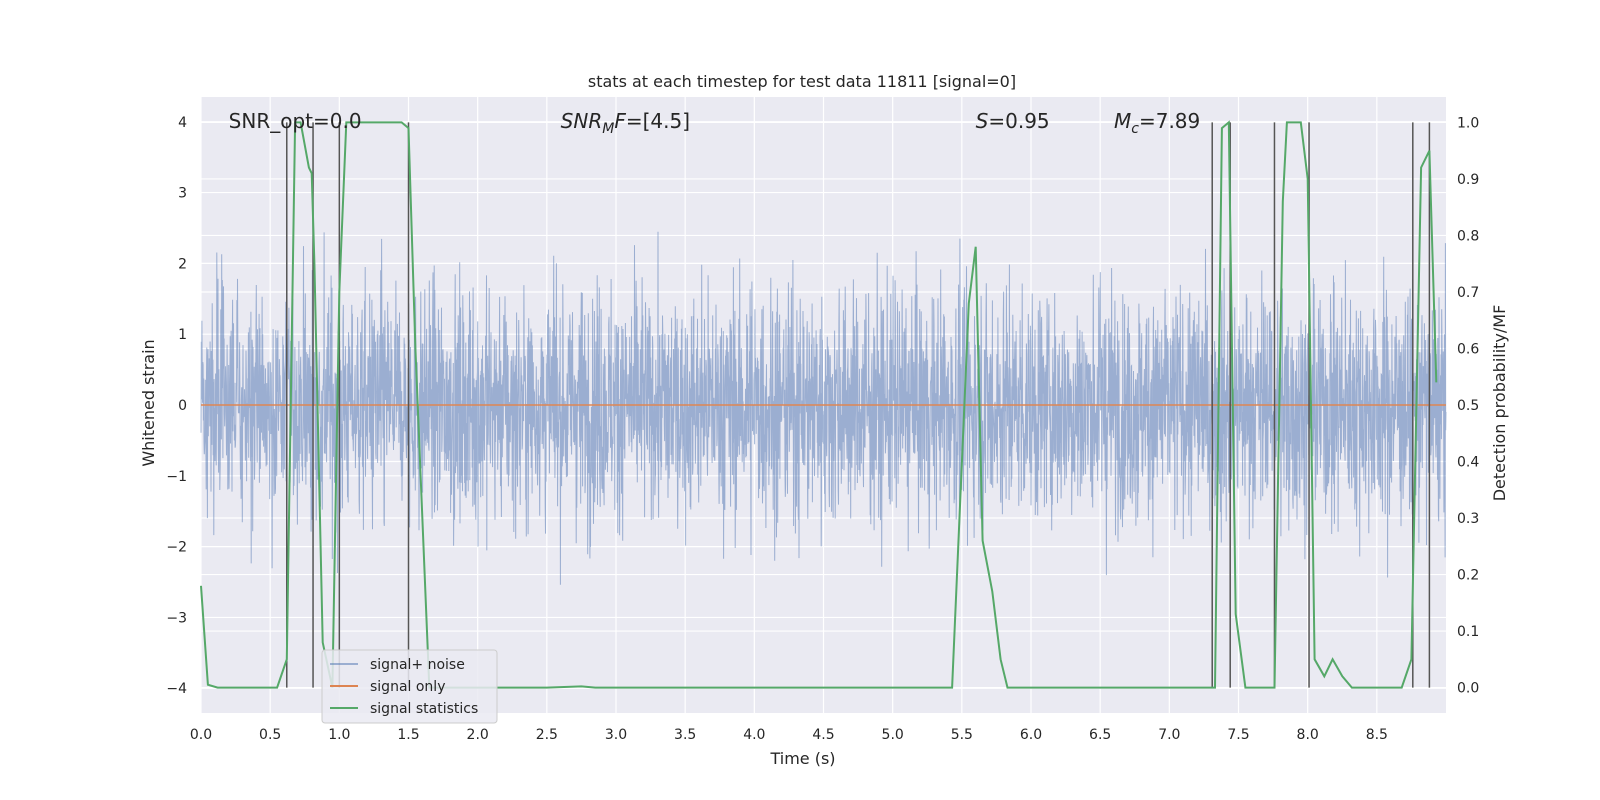  I want to click on y-right-tick-label: 0.5, so click(1468, 406).